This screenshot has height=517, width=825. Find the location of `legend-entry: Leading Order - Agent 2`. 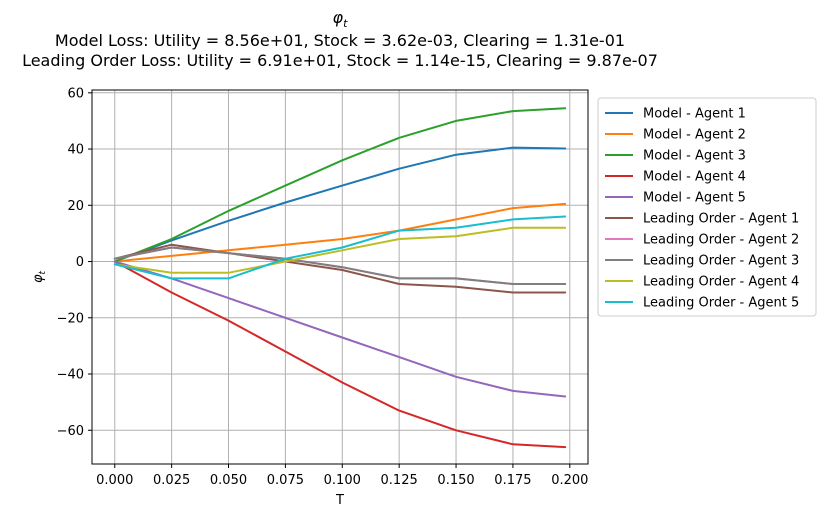

legend-entry: Leading Order - Agent 2 is located at coordinates (721, 240).